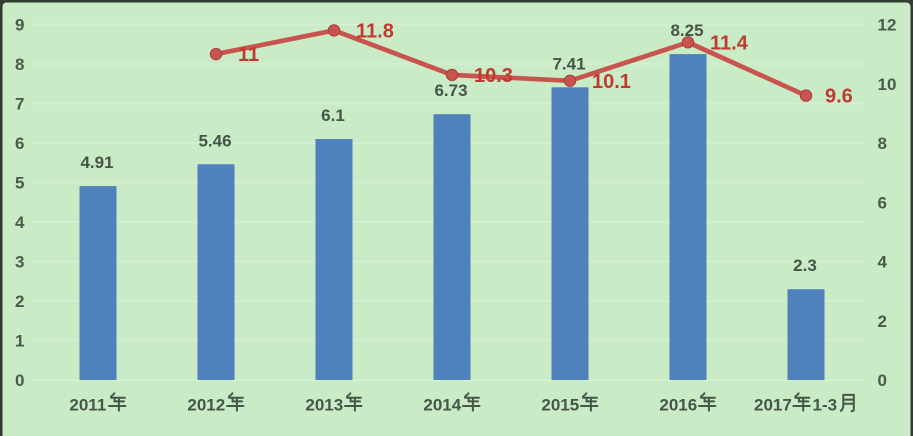 The height and width of the screenshot is (436, 913). I want to click on svg-text: 2015, so click(560, 405).